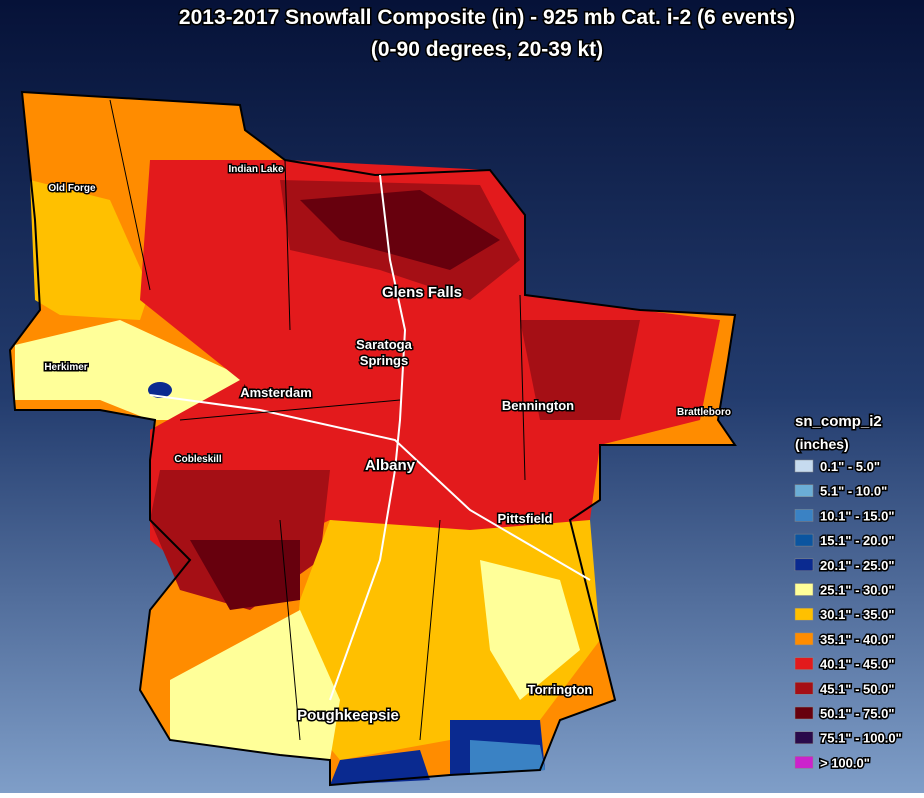 This screenshot has height=798, width=924. I want to click on legend-label: 75.1" - 100.0", so click(861, 738).